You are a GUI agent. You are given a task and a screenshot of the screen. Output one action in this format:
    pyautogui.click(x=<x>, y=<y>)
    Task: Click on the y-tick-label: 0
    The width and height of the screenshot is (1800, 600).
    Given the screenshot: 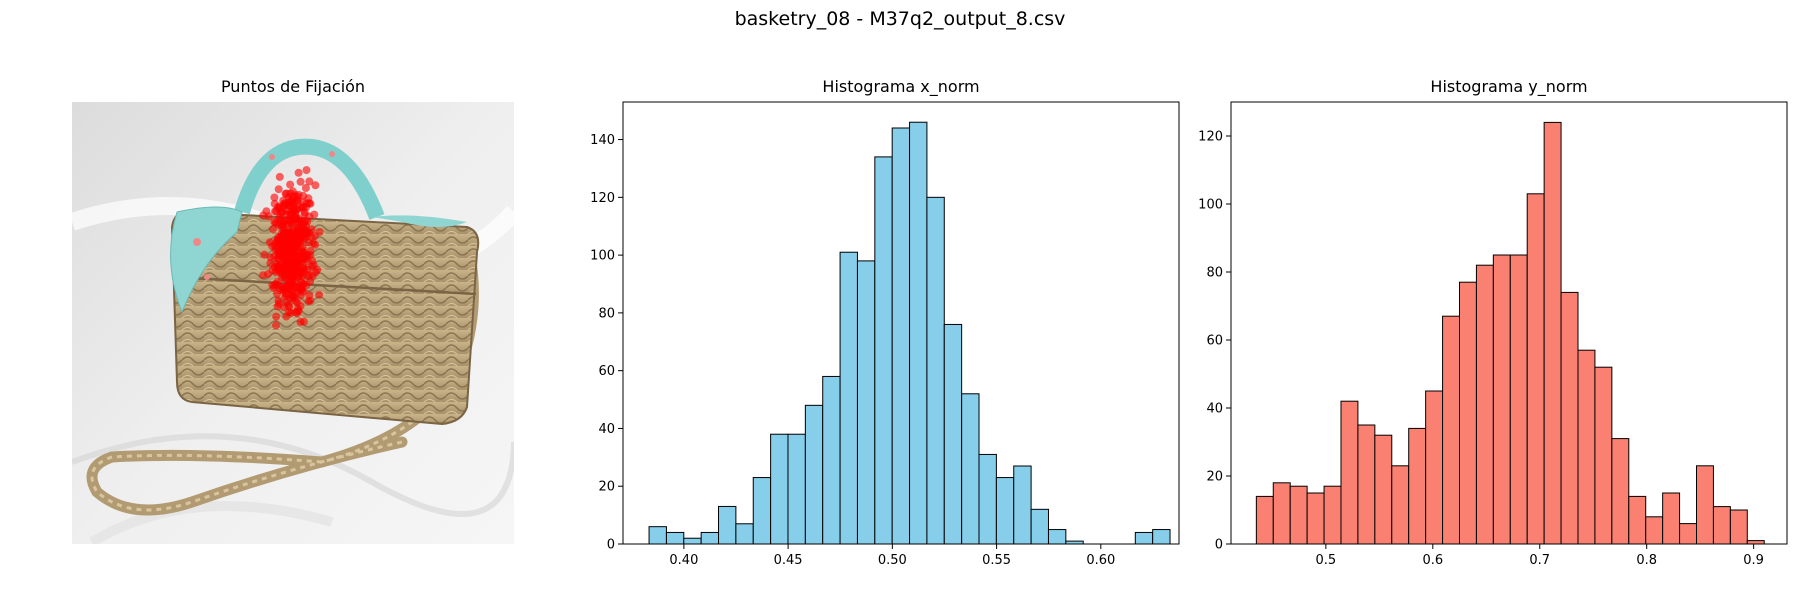 What is the action you would take?
    pyautogui.click(x=611, y=545)
    